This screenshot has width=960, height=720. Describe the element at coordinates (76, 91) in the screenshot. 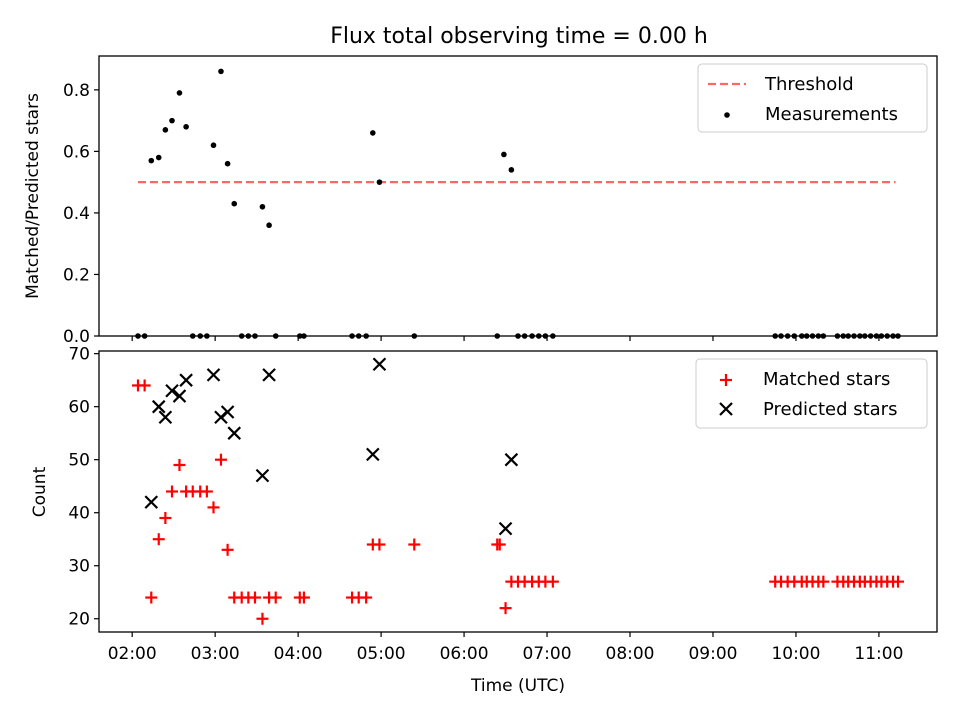

I see `top-y-tick-label: 0.8` at that location.